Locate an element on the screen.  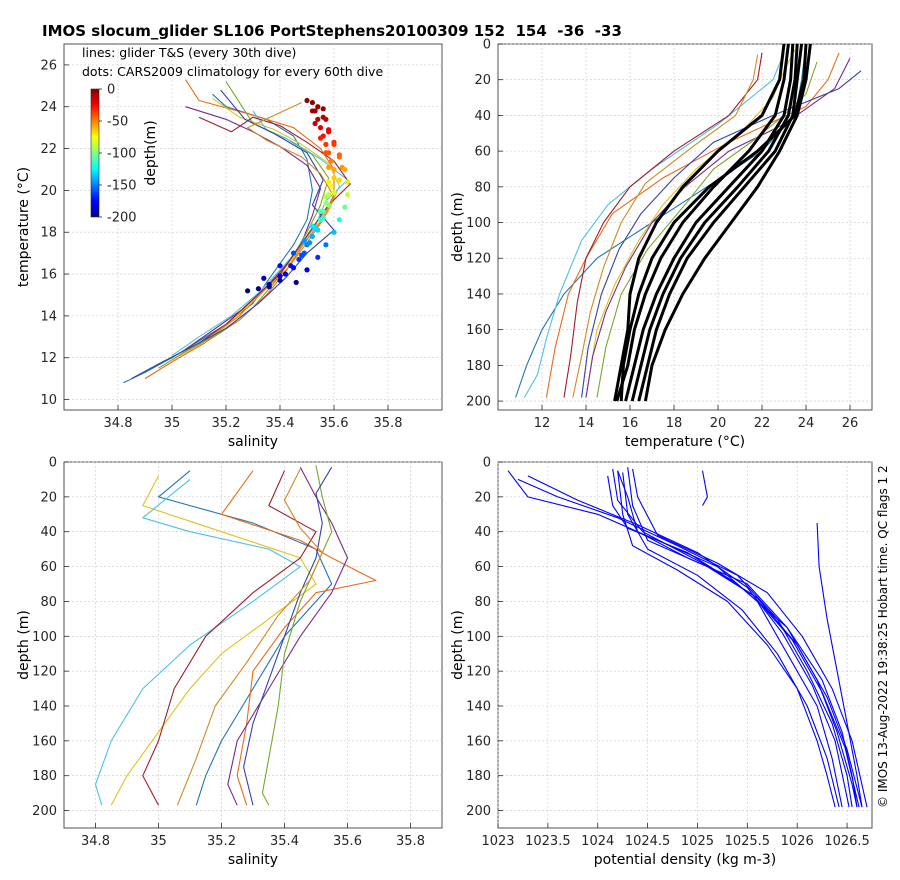
x-tick-label: 34.8 is located at coordinates (95, 841).